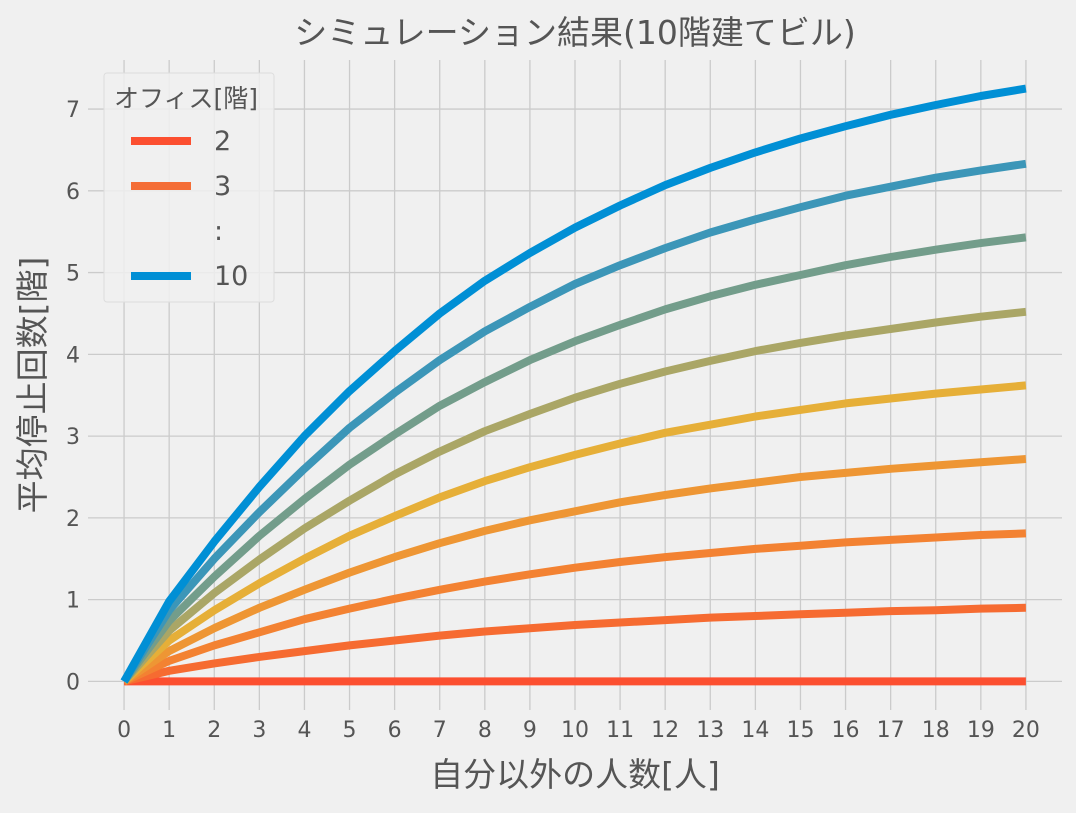  What do you see at coordinates (575, 774) in the screenshot?
I see `x-axis-label: 自分以外の人数[人]` at bounding box center [575, 774].